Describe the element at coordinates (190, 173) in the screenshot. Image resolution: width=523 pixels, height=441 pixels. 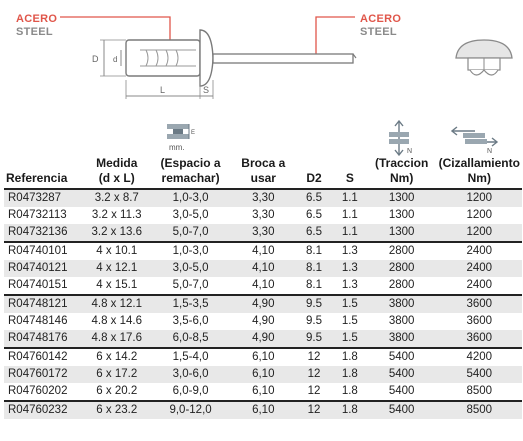
I see `header-espacio: (Espacio a remachar)` at that location.